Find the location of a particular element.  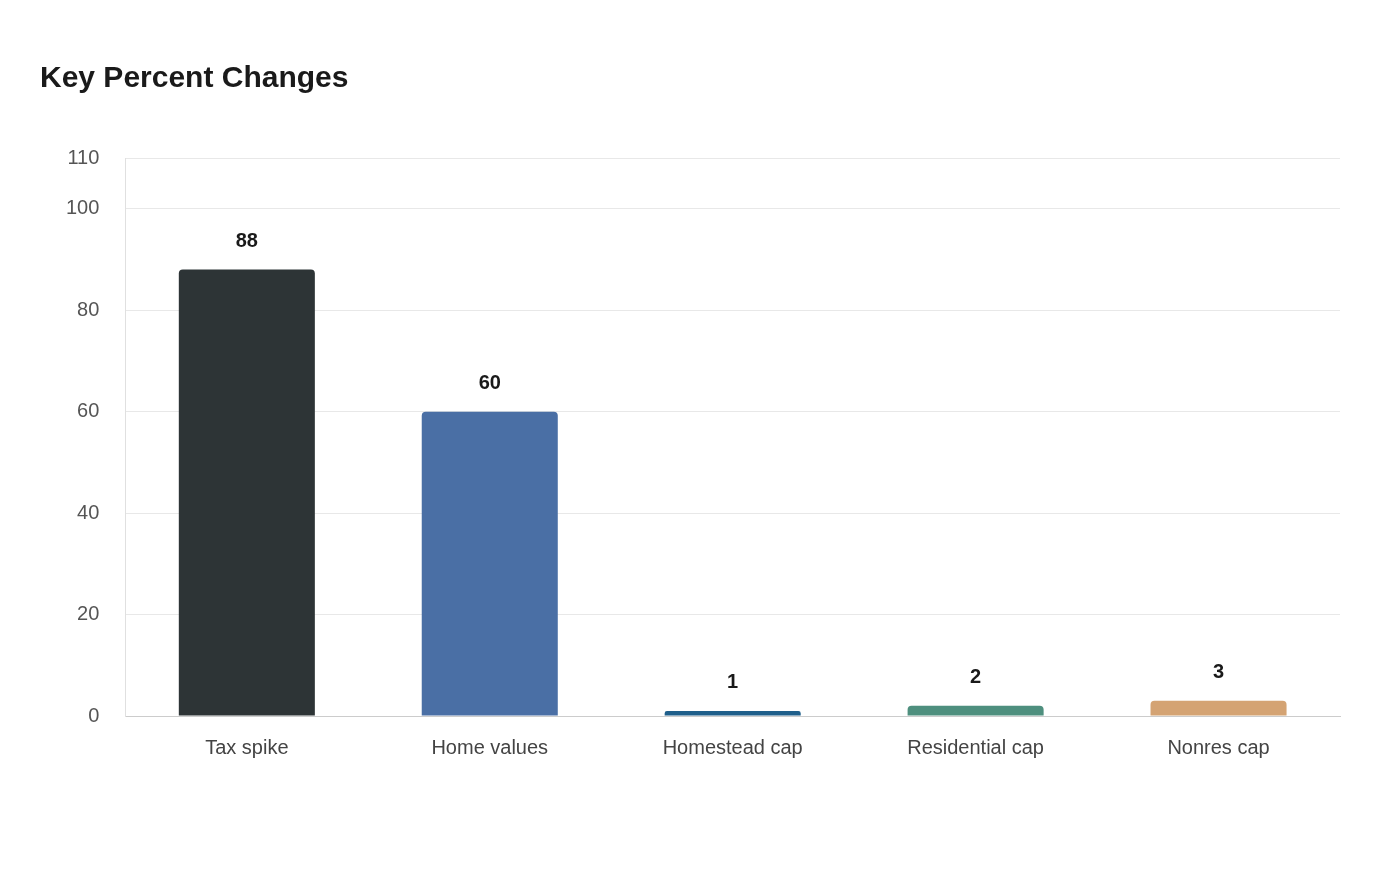

x-tick-label: Home values is located at coordinates (490, 746).